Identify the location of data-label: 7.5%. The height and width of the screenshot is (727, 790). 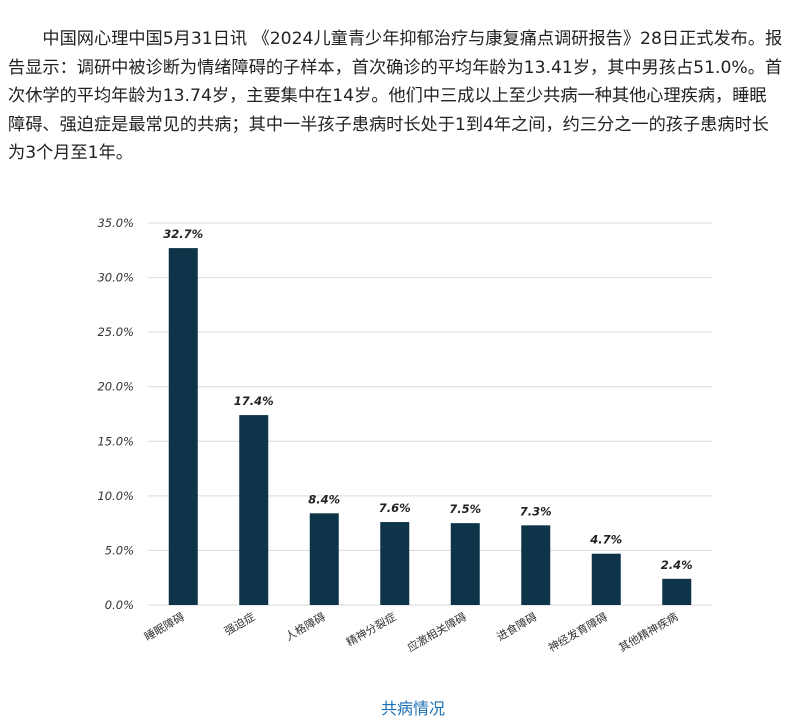
(465, 509).